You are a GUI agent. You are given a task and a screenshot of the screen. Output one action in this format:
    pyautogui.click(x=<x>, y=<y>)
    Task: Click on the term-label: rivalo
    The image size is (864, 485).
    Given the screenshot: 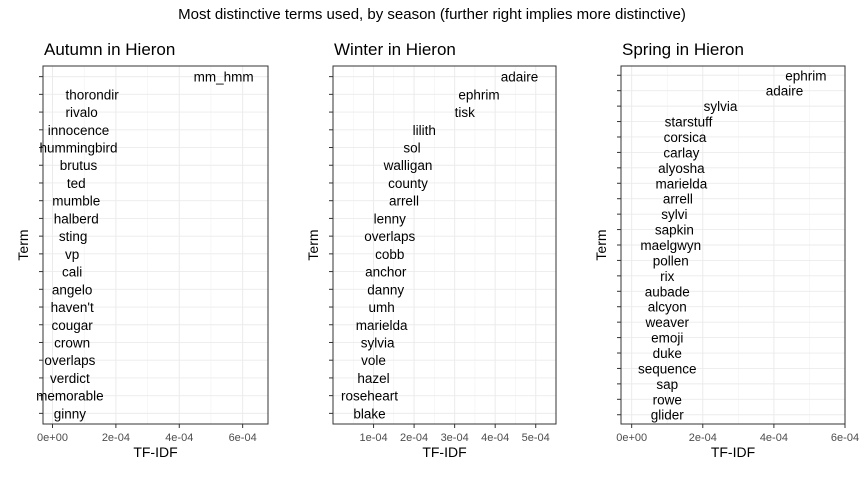 What is the action you would take?
    pyautogui.click(x=82, y=112)
    